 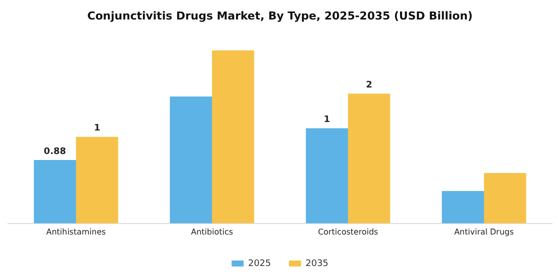 What do you see at coordinates (369, 85) in the screenshot?
I see `data-label: 2` at bounding box center [369, 85].